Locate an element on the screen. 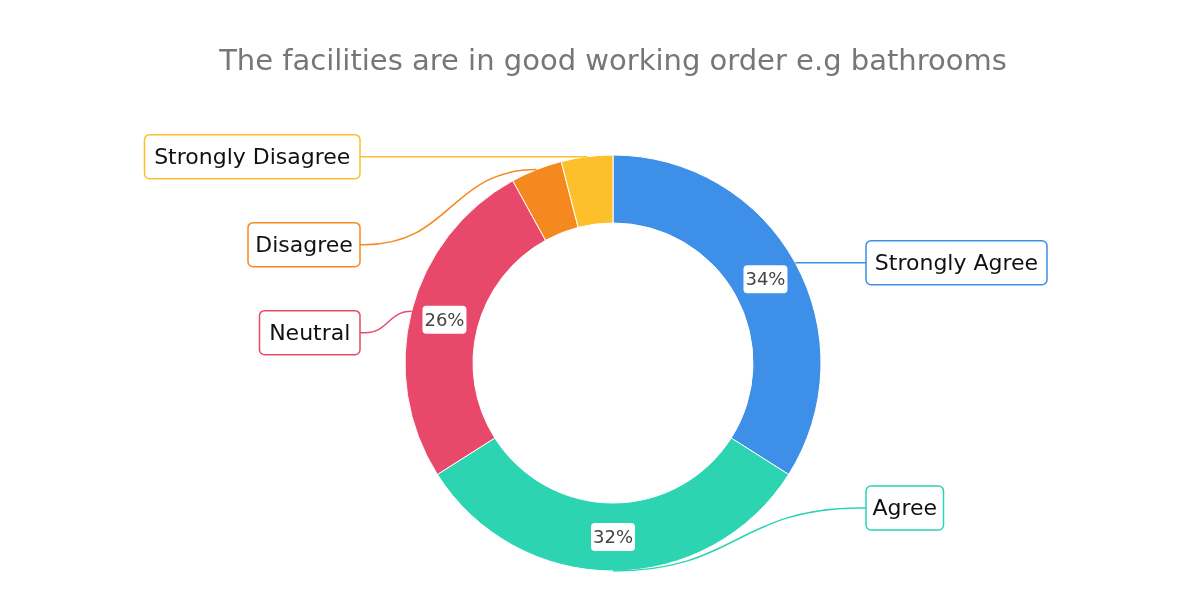 This screenshot has height=608, width=1201. slice-label: Disagree is located at coordinates (304, 244).